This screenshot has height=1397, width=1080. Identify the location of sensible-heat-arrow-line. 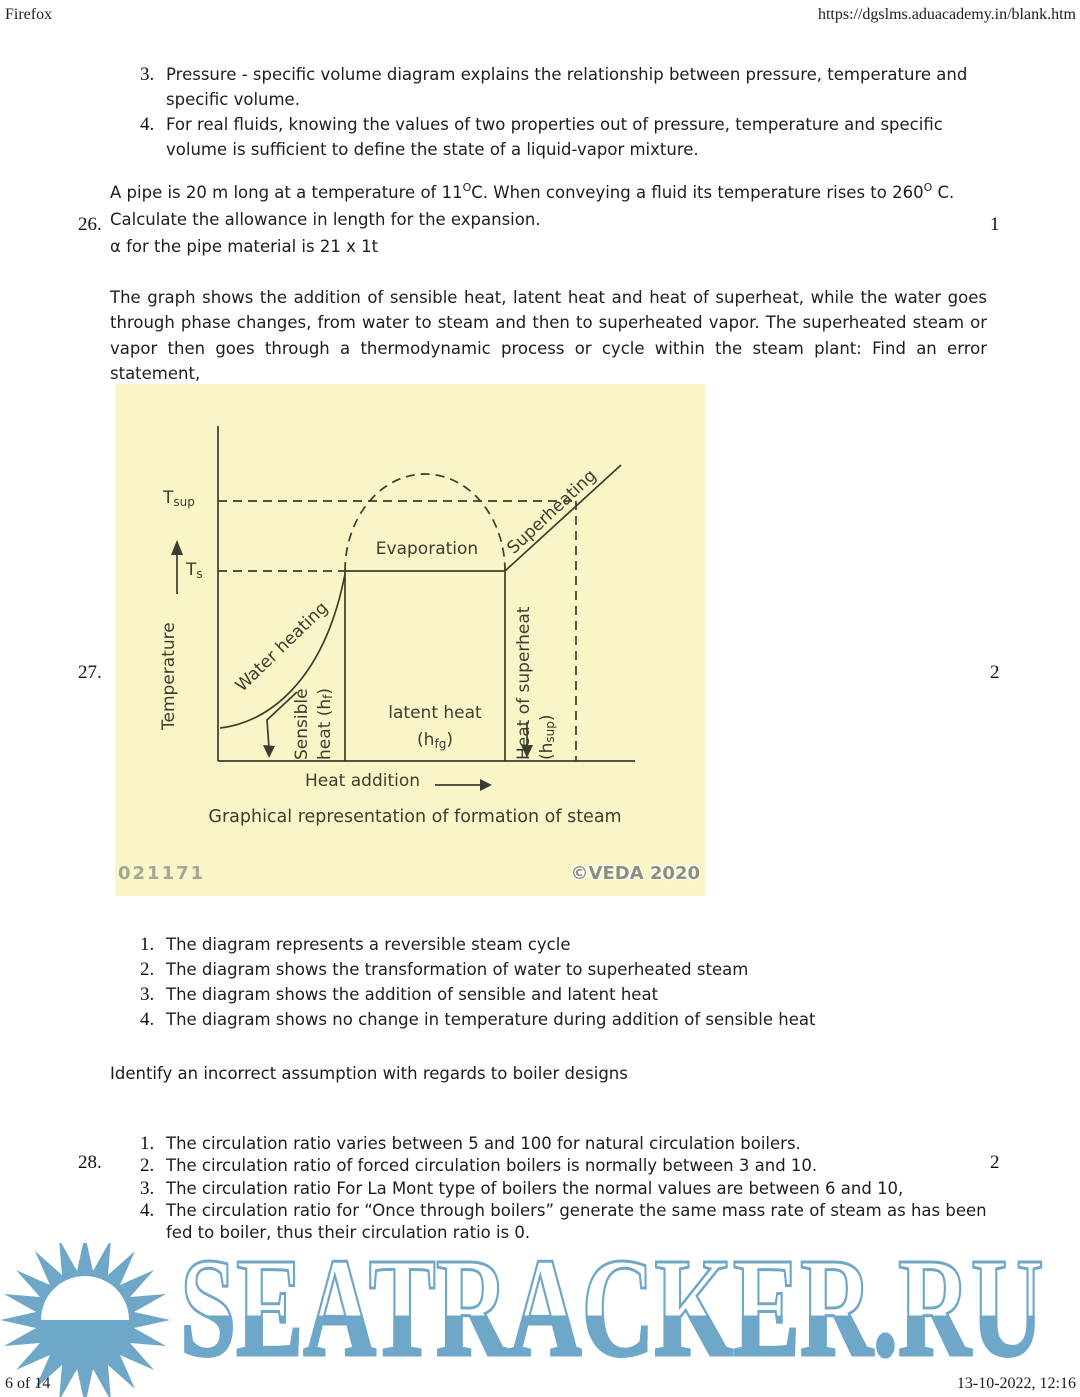
(282, 720).